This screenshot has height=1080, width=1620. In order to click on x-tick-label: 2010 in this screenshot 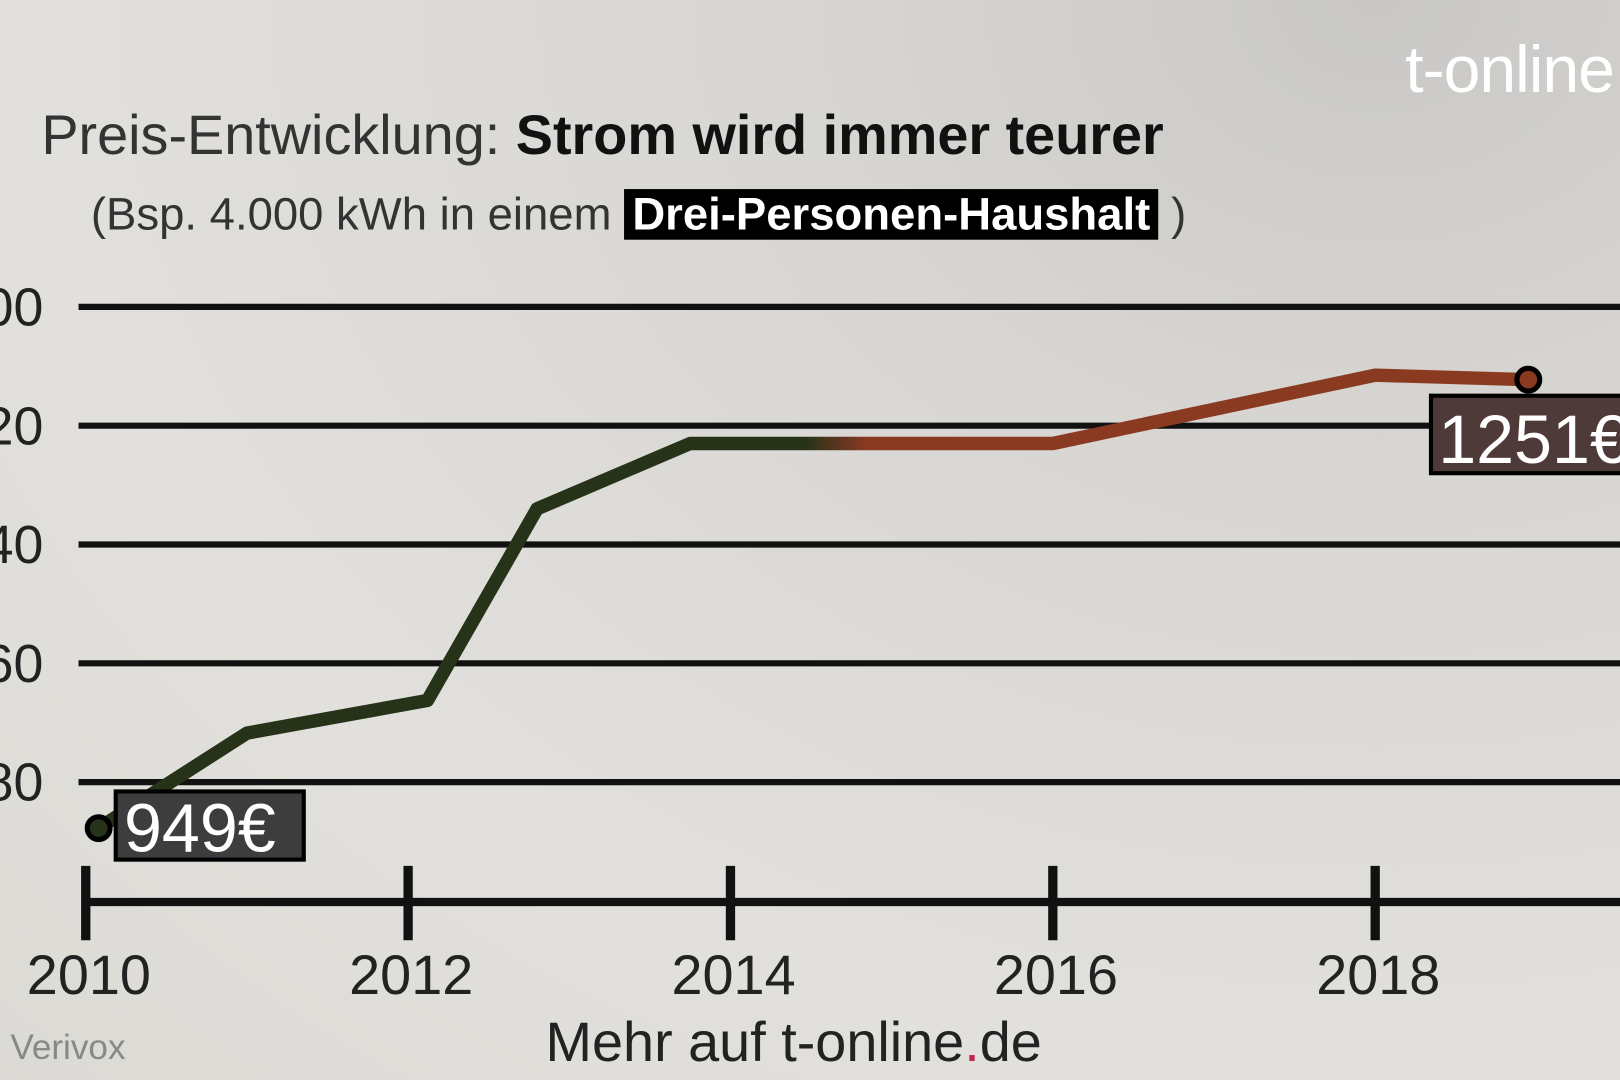, I will do `click(89, 974)`.